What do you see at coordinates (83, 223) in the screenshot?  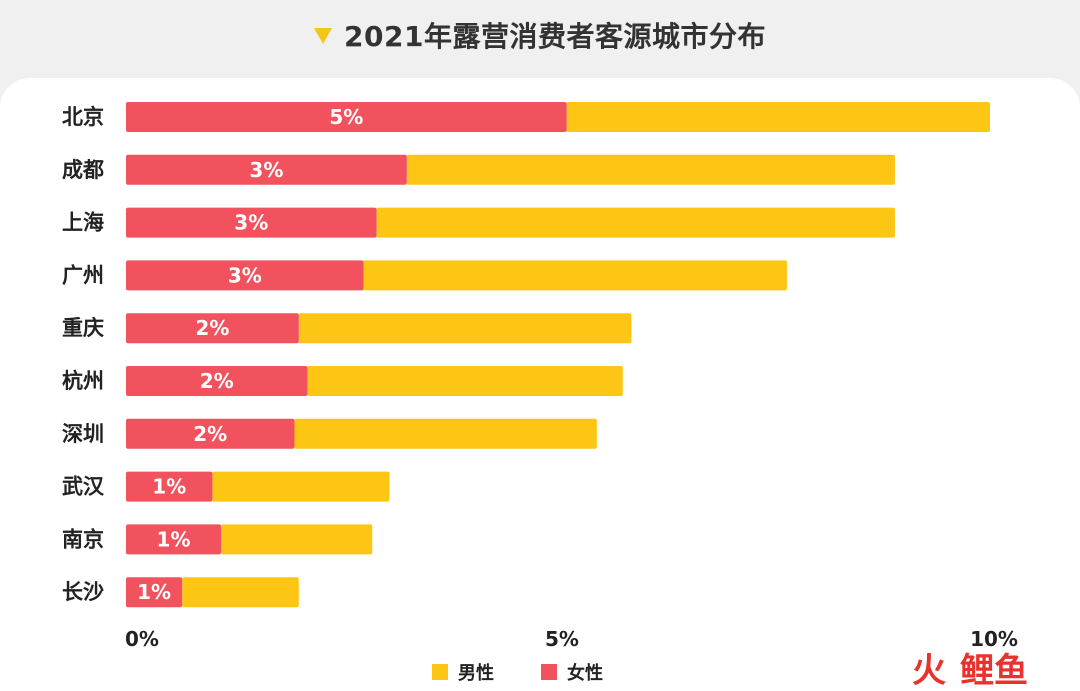 I see `category-label: 上海` at bounding box center [83, 223].